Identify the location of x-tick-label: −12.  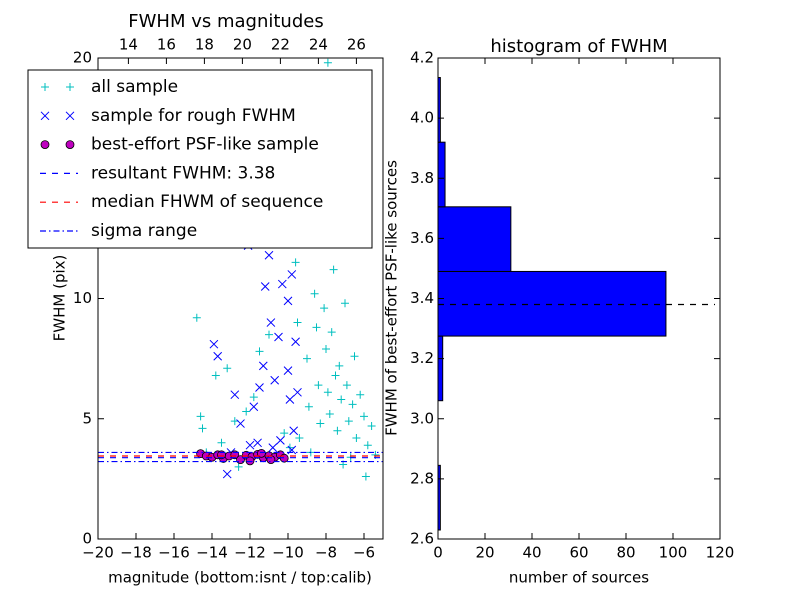
(250, 553).